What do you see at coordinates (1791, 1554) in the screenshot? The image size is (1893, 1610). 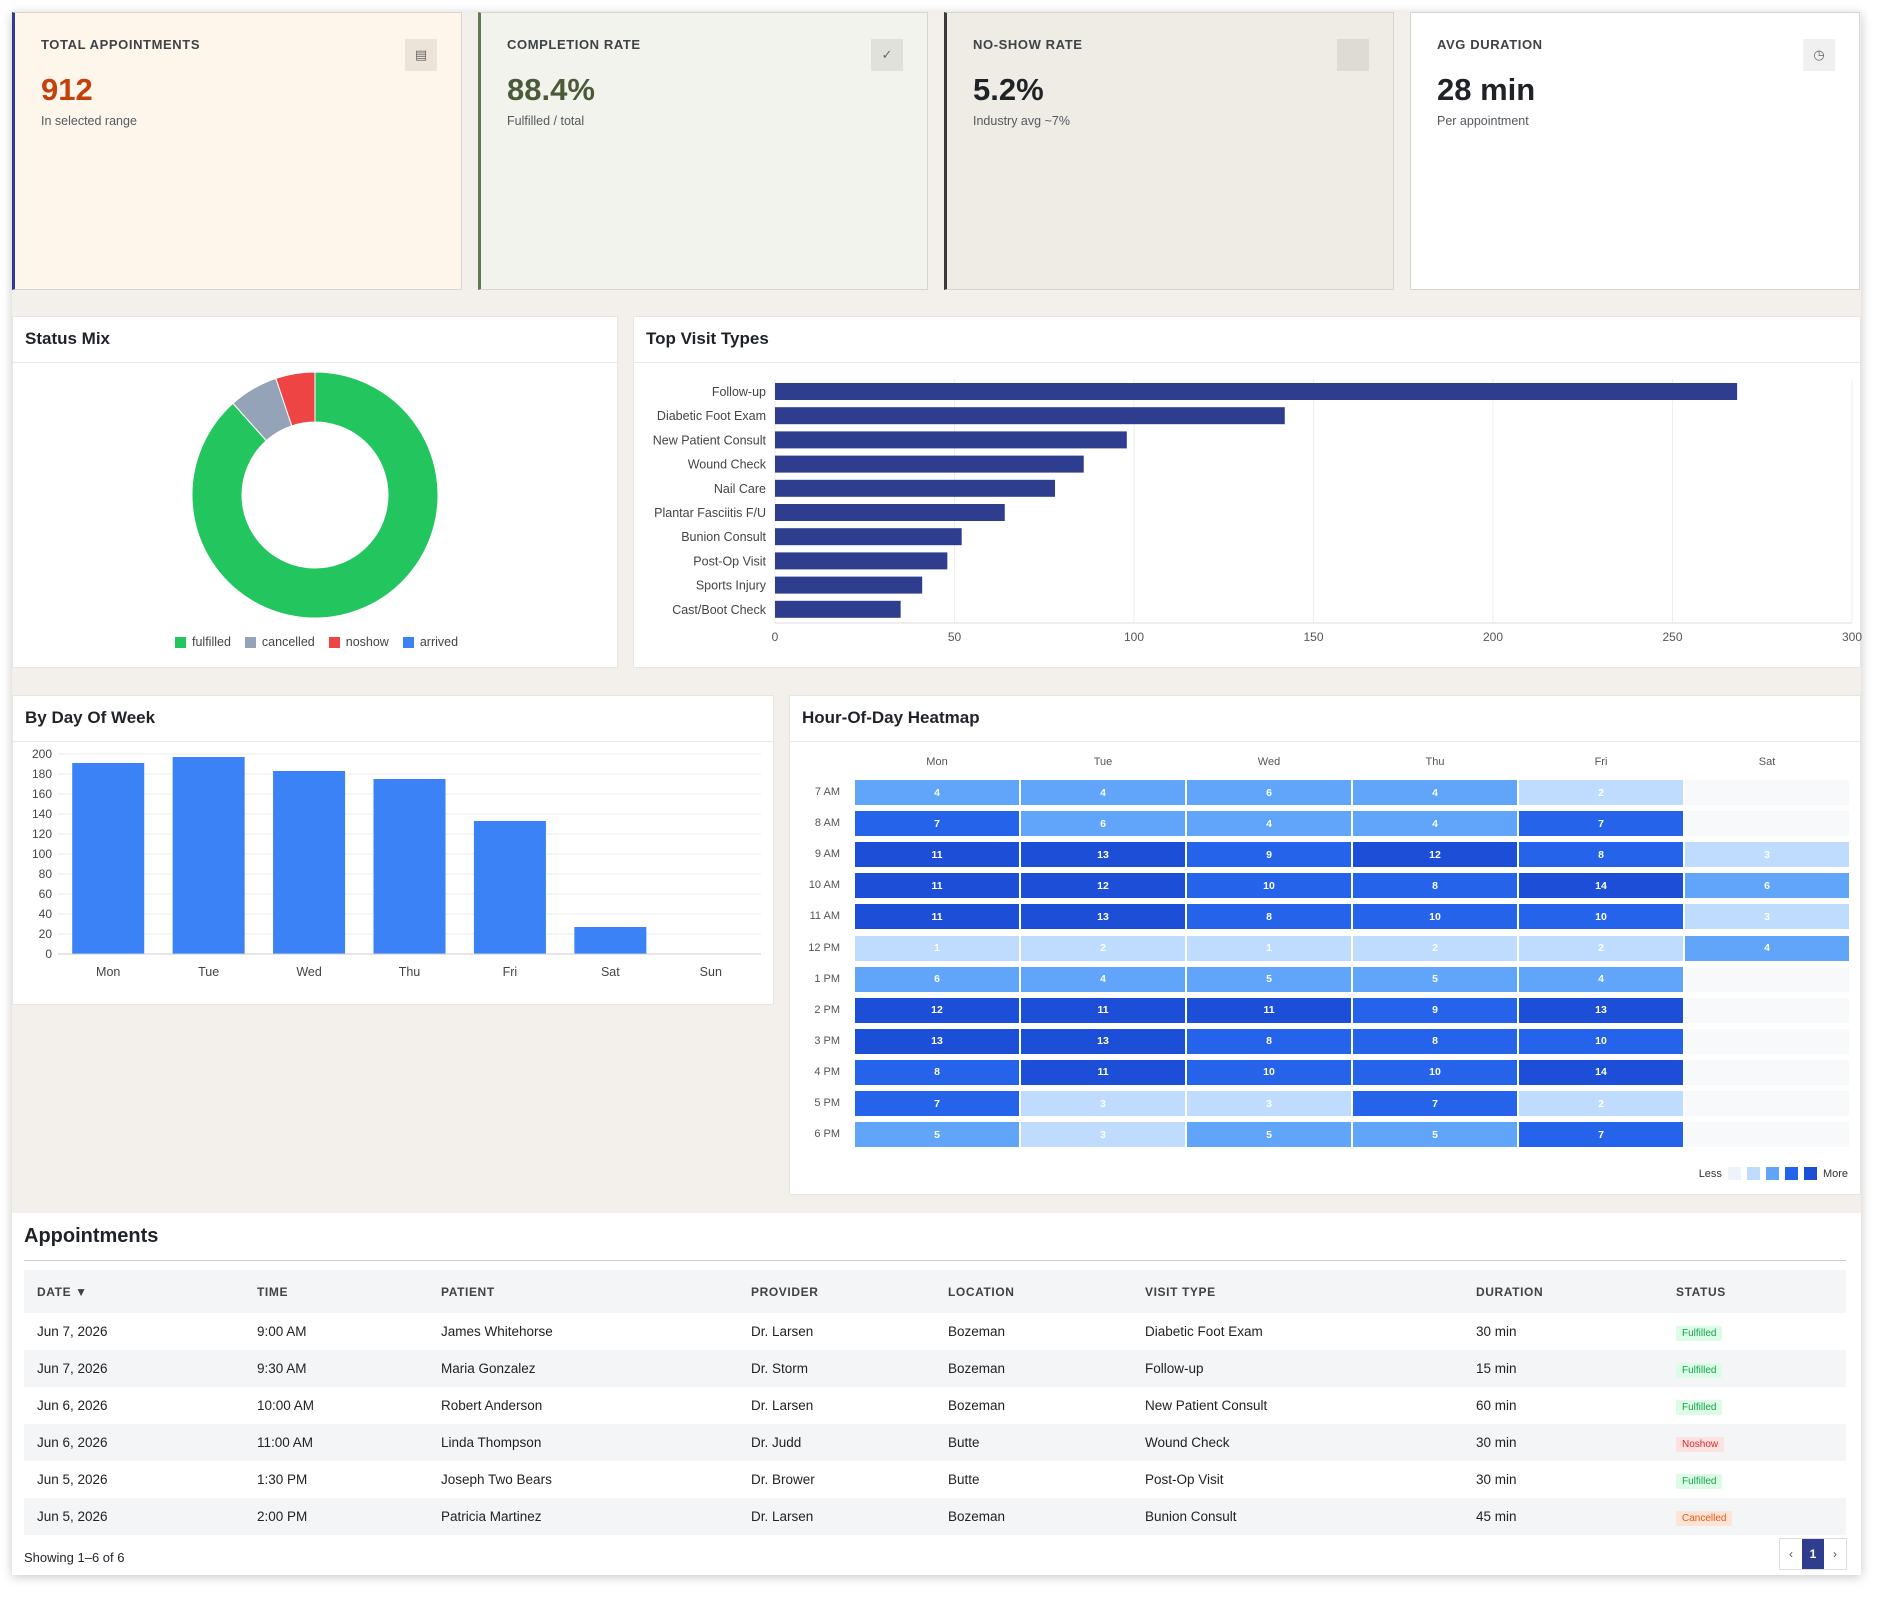 I see `prev-page-button: ‹` at bounding box center [1791, 1554].